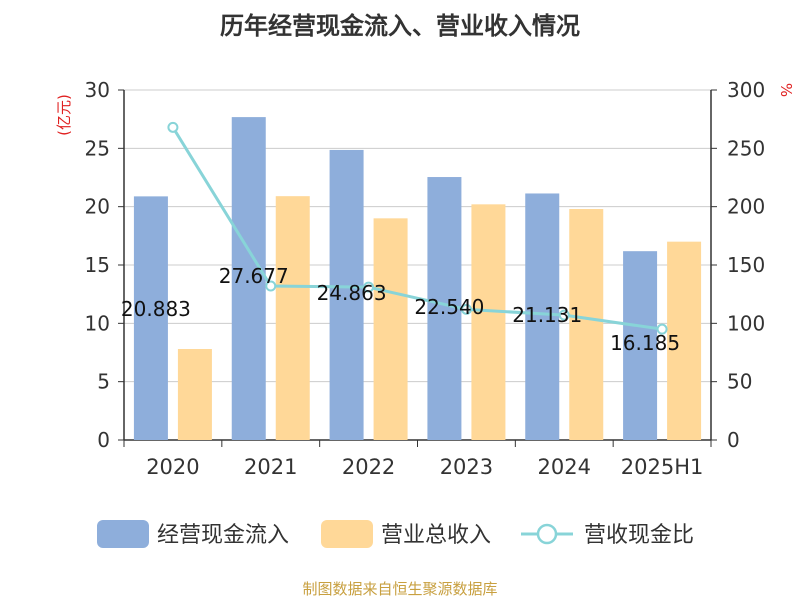 The height and width of the screenshot is (600, 800). What do you see at coordinates (739, 382) in the screenshot?
I see `y-right-tick-label: 50` at bounding box center [739, 382].